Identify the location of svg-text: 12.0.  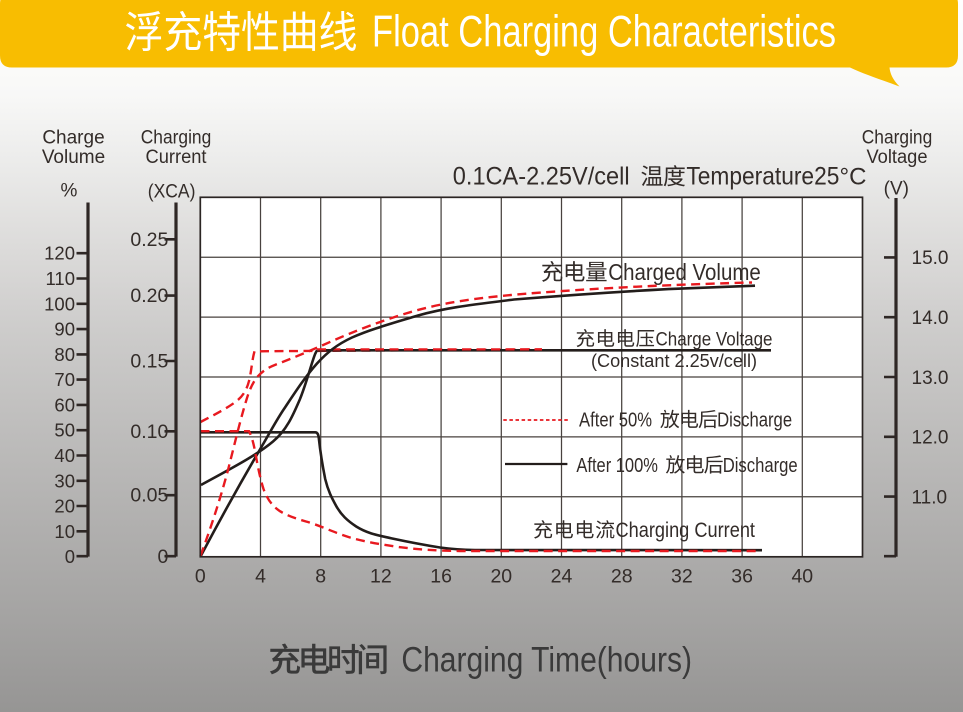
(930, 438).